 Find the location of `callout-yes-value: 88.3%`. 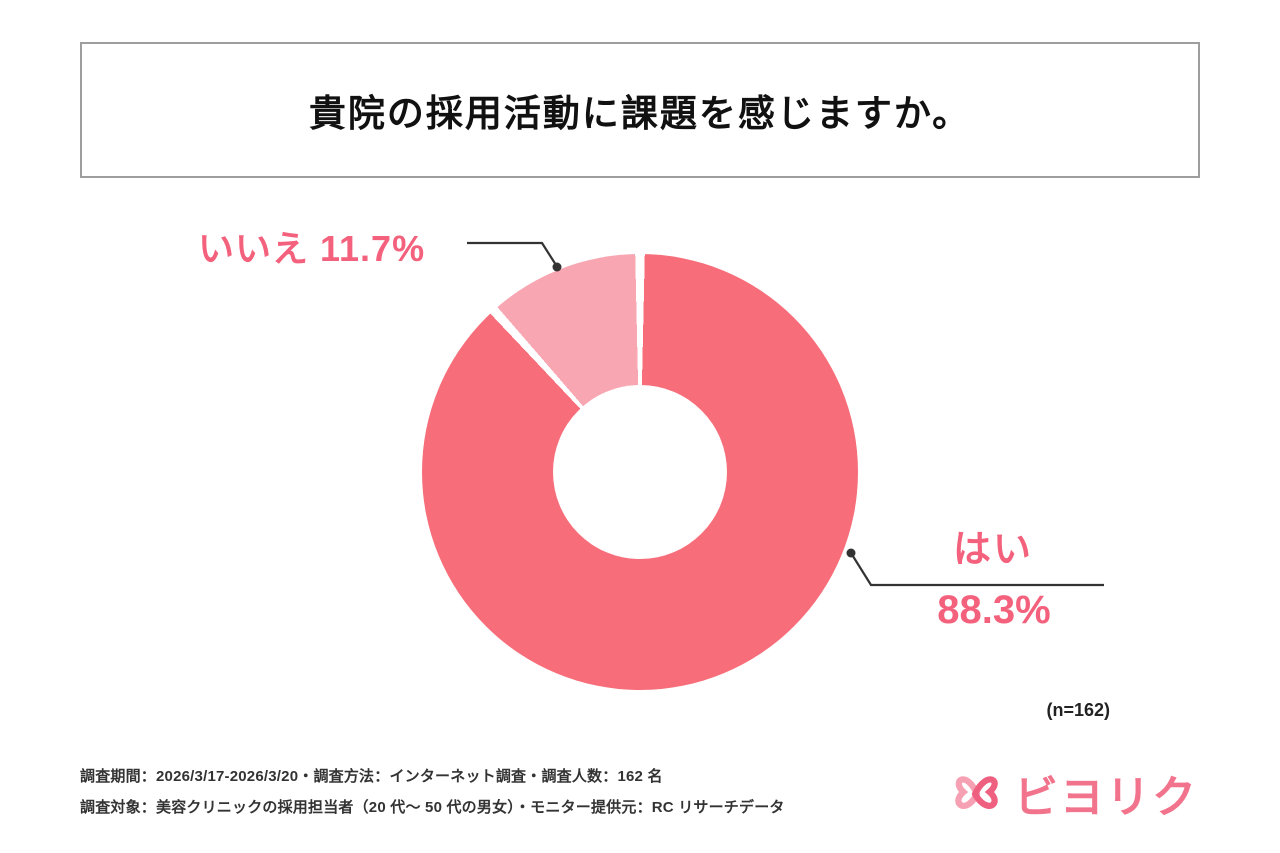

callout-yes-value: 88.3% is located at coordinates (994, 610).